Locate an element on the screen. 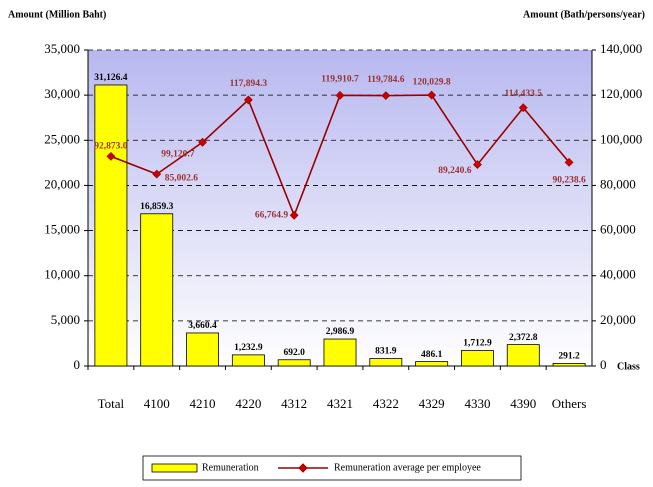 Image resolution: width=653 pixels, height=487 pixels. data-label: 117,894.3 is located at coordinates (249, 84).